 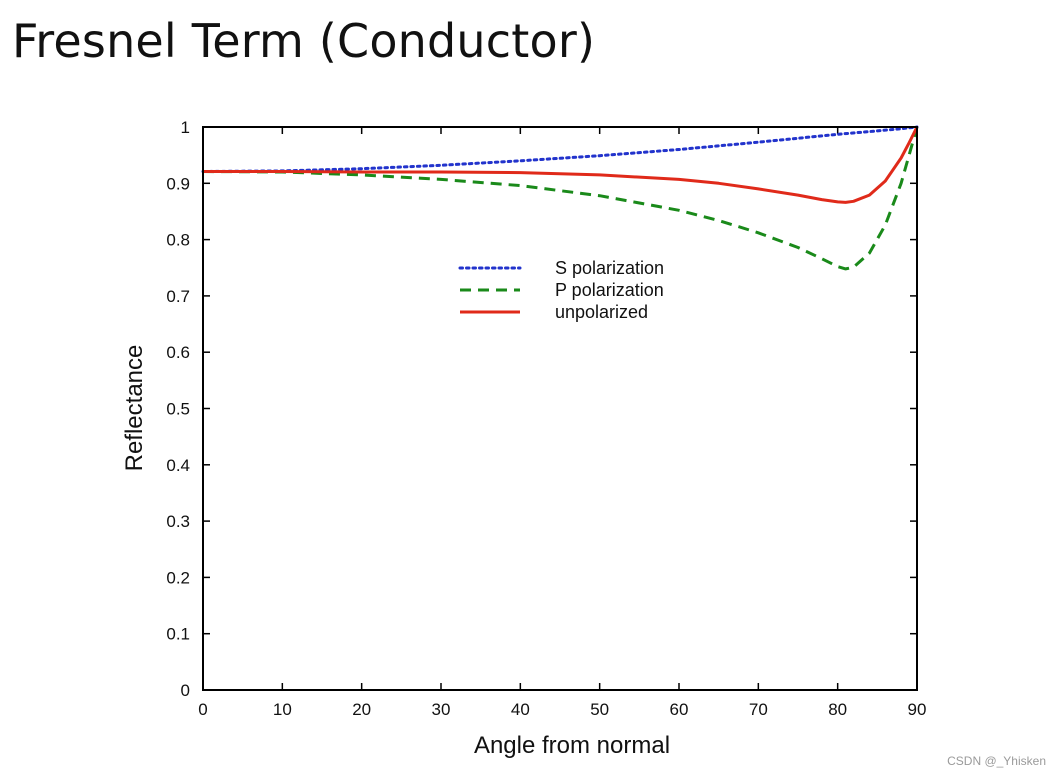 What do you see at coordinates (178, 521) in the screenshot?
I see `y-tick-label: 0.3` at bounding box center [178, 521].